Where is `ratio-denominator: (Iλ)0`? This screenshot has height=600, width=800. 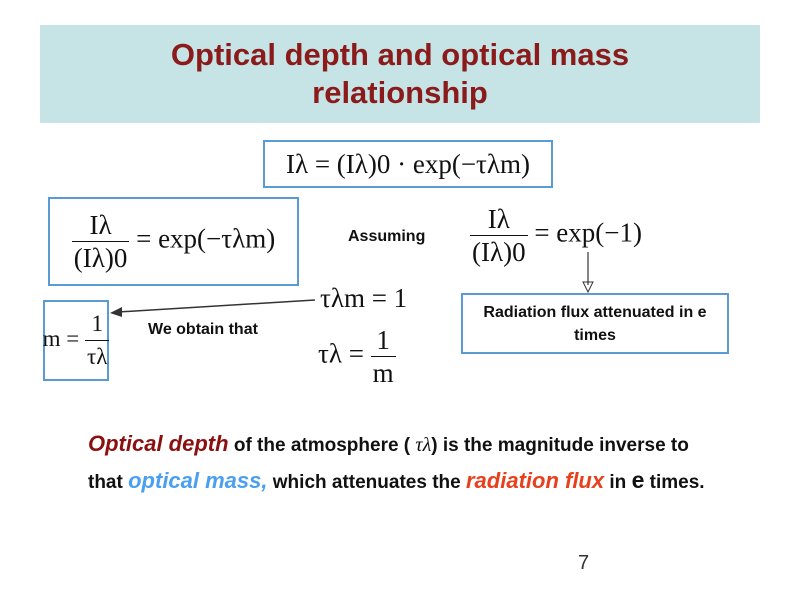
ratio-denominator: (Iλ)0 is located at coordinates (100, 258).